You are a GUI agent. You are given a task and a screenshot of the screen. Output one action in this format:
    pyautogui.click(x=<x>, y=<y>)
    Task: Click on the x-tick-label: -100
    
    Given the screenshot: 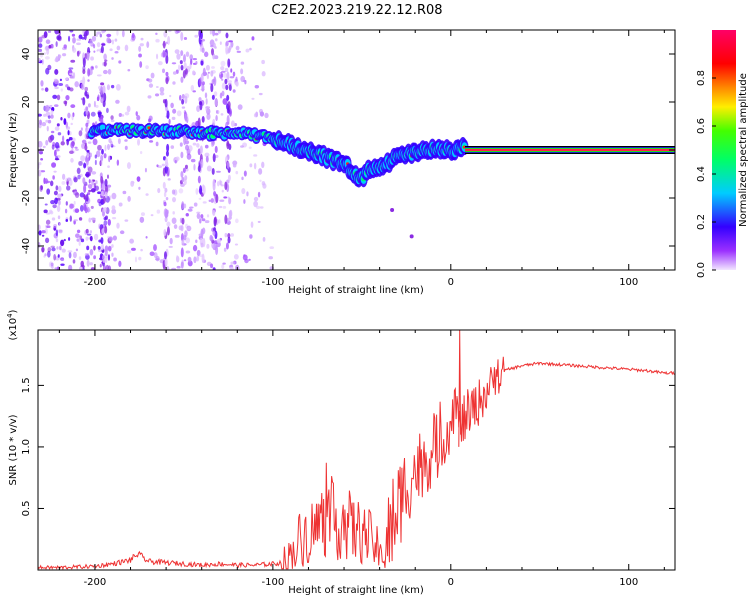 What is the action you would take?
    pyautogui.click(x=273, y=282)
    